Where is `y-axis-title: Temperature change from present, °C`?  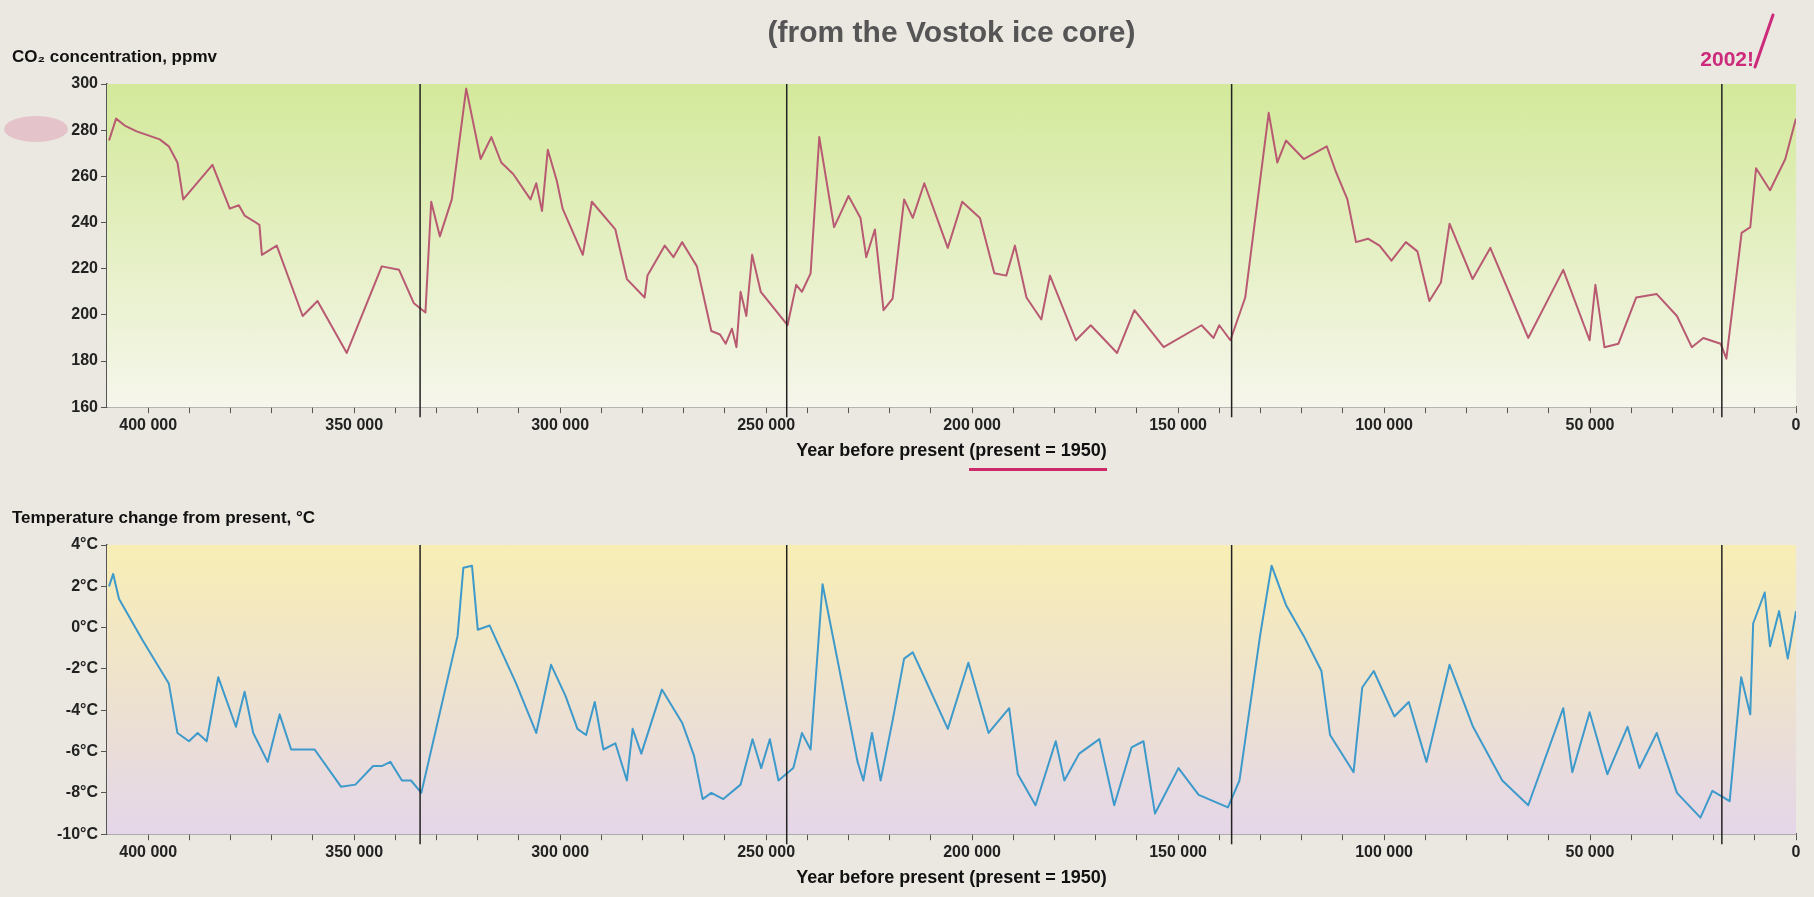
y-axis-title: Temperature change from present, °C is located at coordinates (164, 517).